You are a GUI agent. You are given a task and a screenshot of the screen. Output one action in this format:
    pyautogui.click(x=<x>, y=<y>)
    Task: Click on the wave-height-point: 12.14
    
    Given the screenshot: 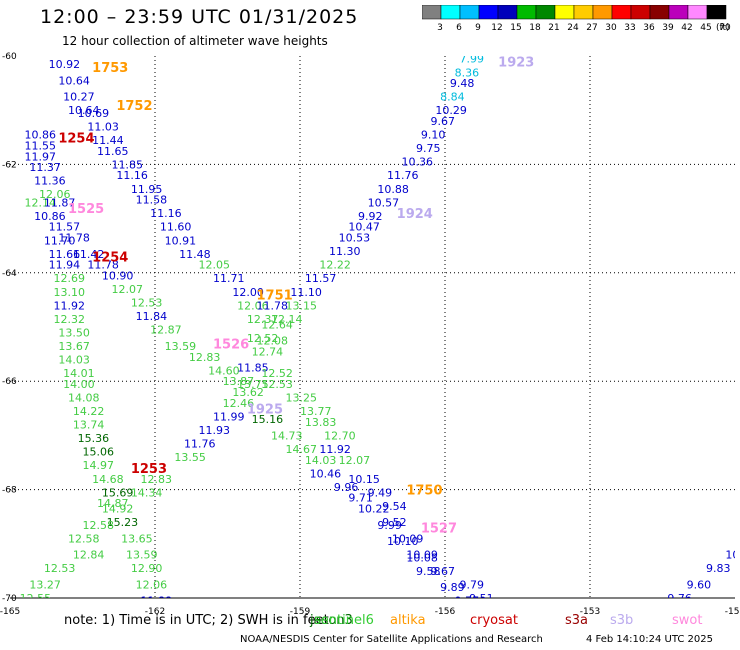 What is the action you would take?
    pyautogui.click(x=41, y=202)
    